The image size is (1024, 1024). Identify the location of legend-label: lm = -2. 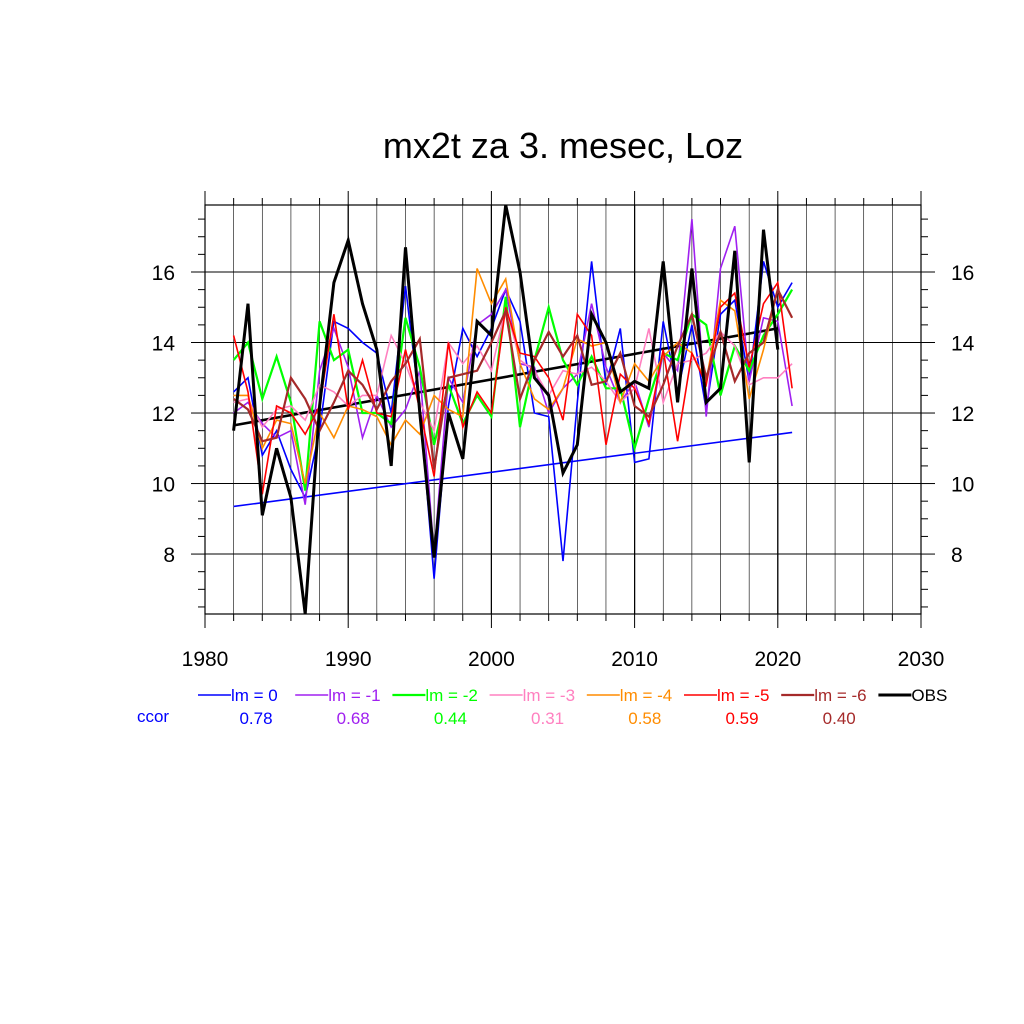
(451, 695).